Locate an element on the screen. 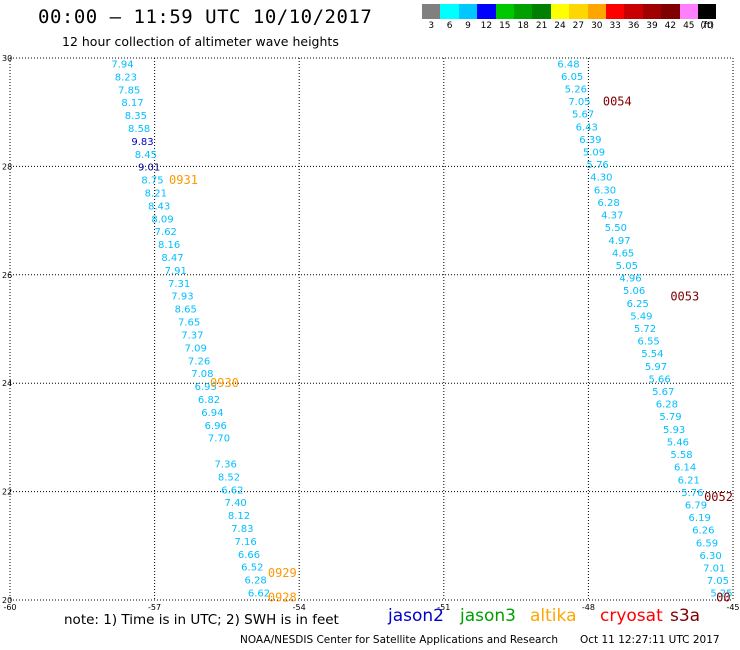  data-point-label: 7.65 is located at coordinates (189, 323).